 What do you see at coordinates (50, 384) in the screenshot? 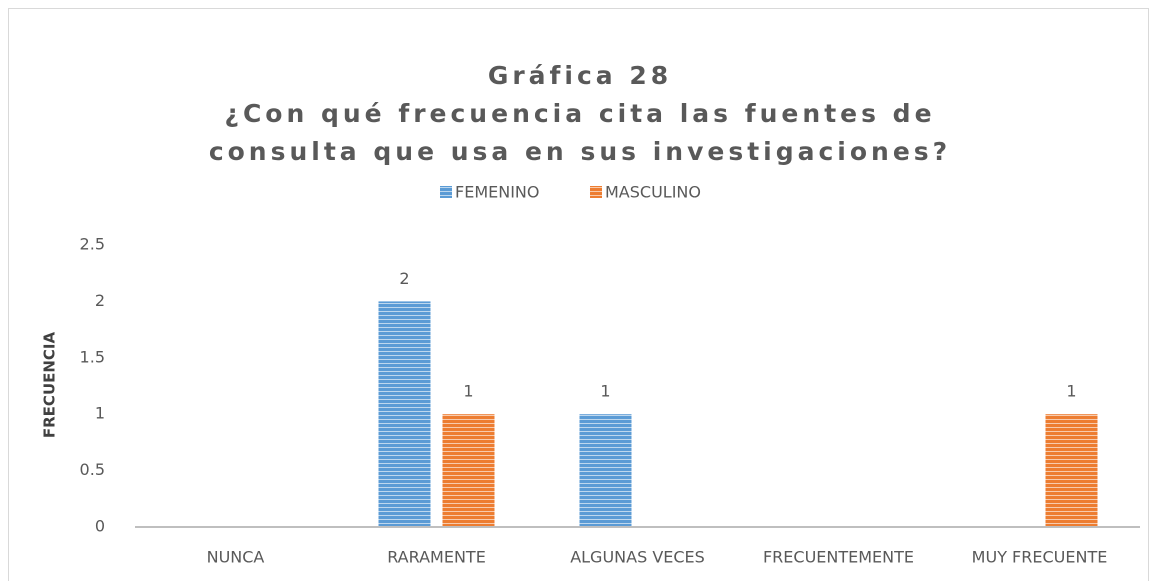
I see `y-axis-label: FRECUENCIA` at bounding box center [50, 384].